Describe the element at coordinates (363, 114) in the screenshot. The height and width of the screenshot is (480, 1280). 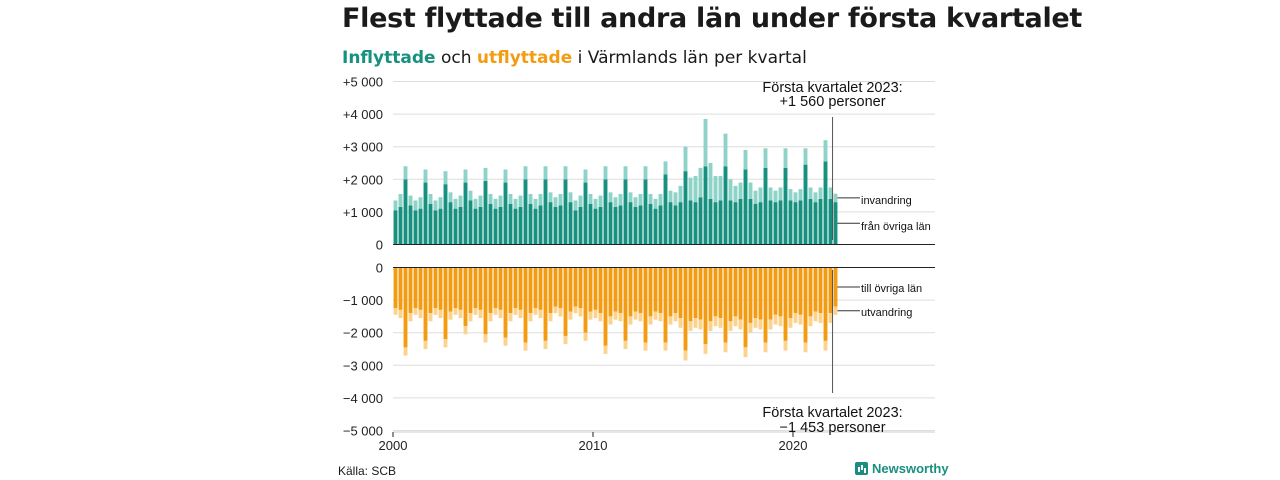
I see `y-tick-label: +4 000` at that location.